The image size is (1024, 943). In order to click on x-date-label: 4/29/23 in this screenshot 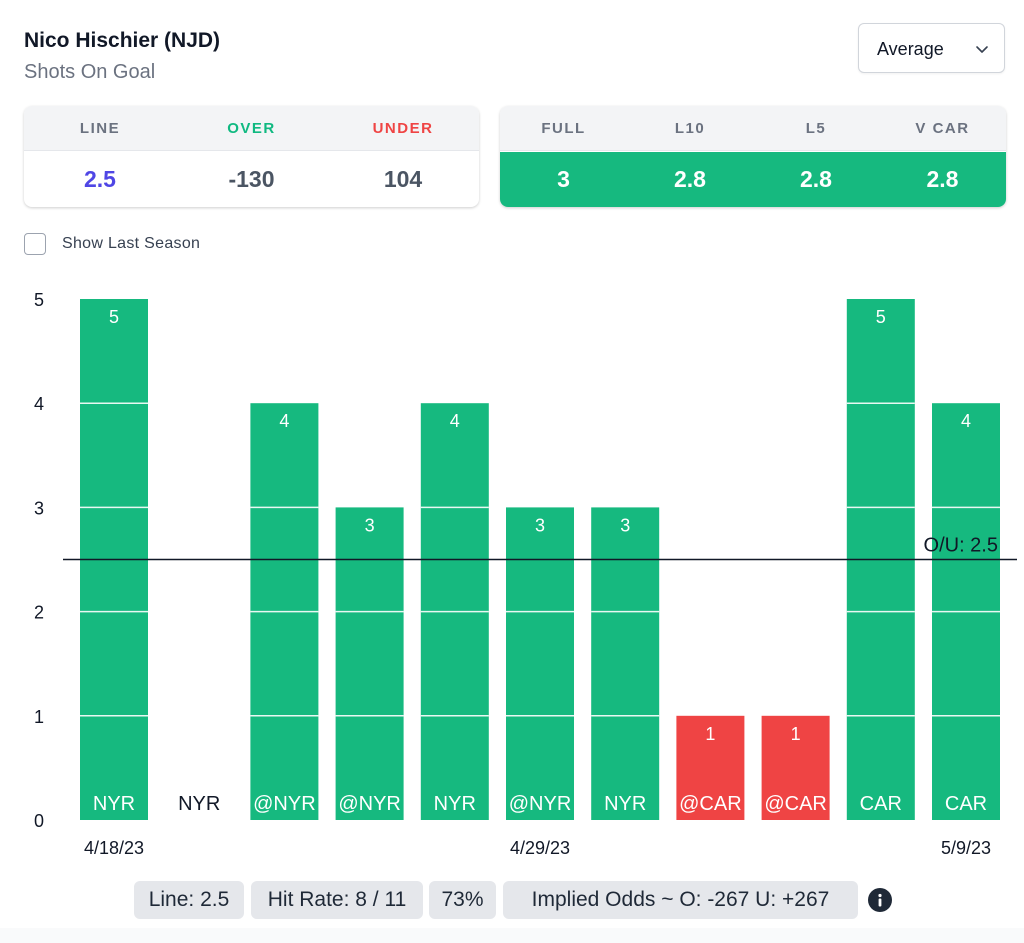, I will do `click(540, 848)`.